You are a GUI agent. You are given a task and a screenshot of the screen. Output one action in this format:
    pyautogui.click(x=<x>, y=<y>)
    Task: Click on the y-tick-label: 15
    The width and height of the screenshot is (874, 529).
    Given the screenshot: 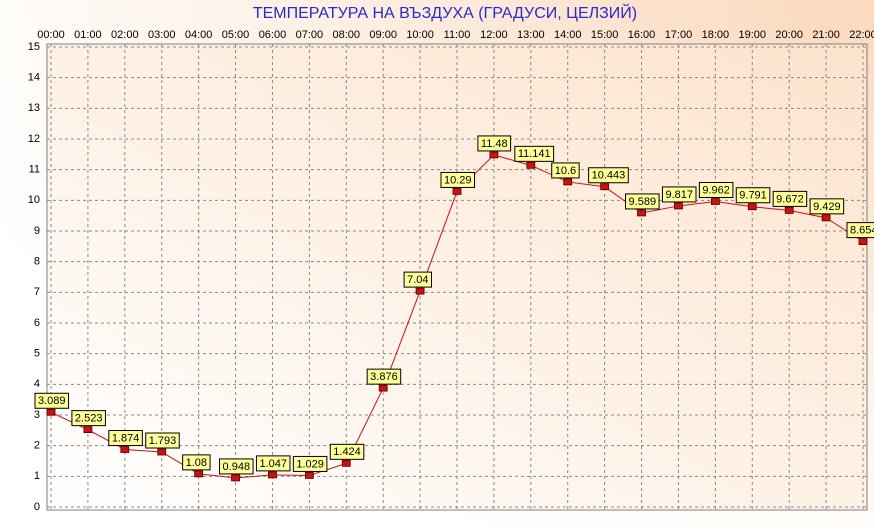 What is the action you would take?
    pyautogui.click(x=34, y=47)
    